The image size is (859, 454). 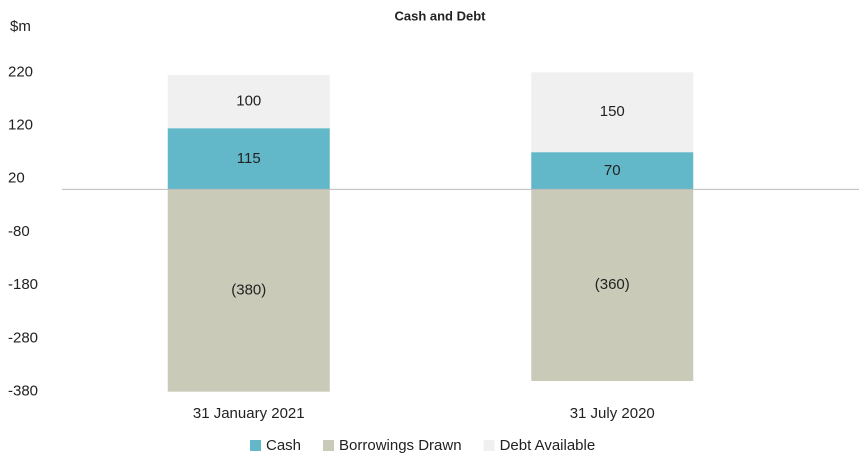 What do you see at coordinates (20, 26) in the screenshot?
I see `y-axis-label: $m` at bounding box center [20, 26].